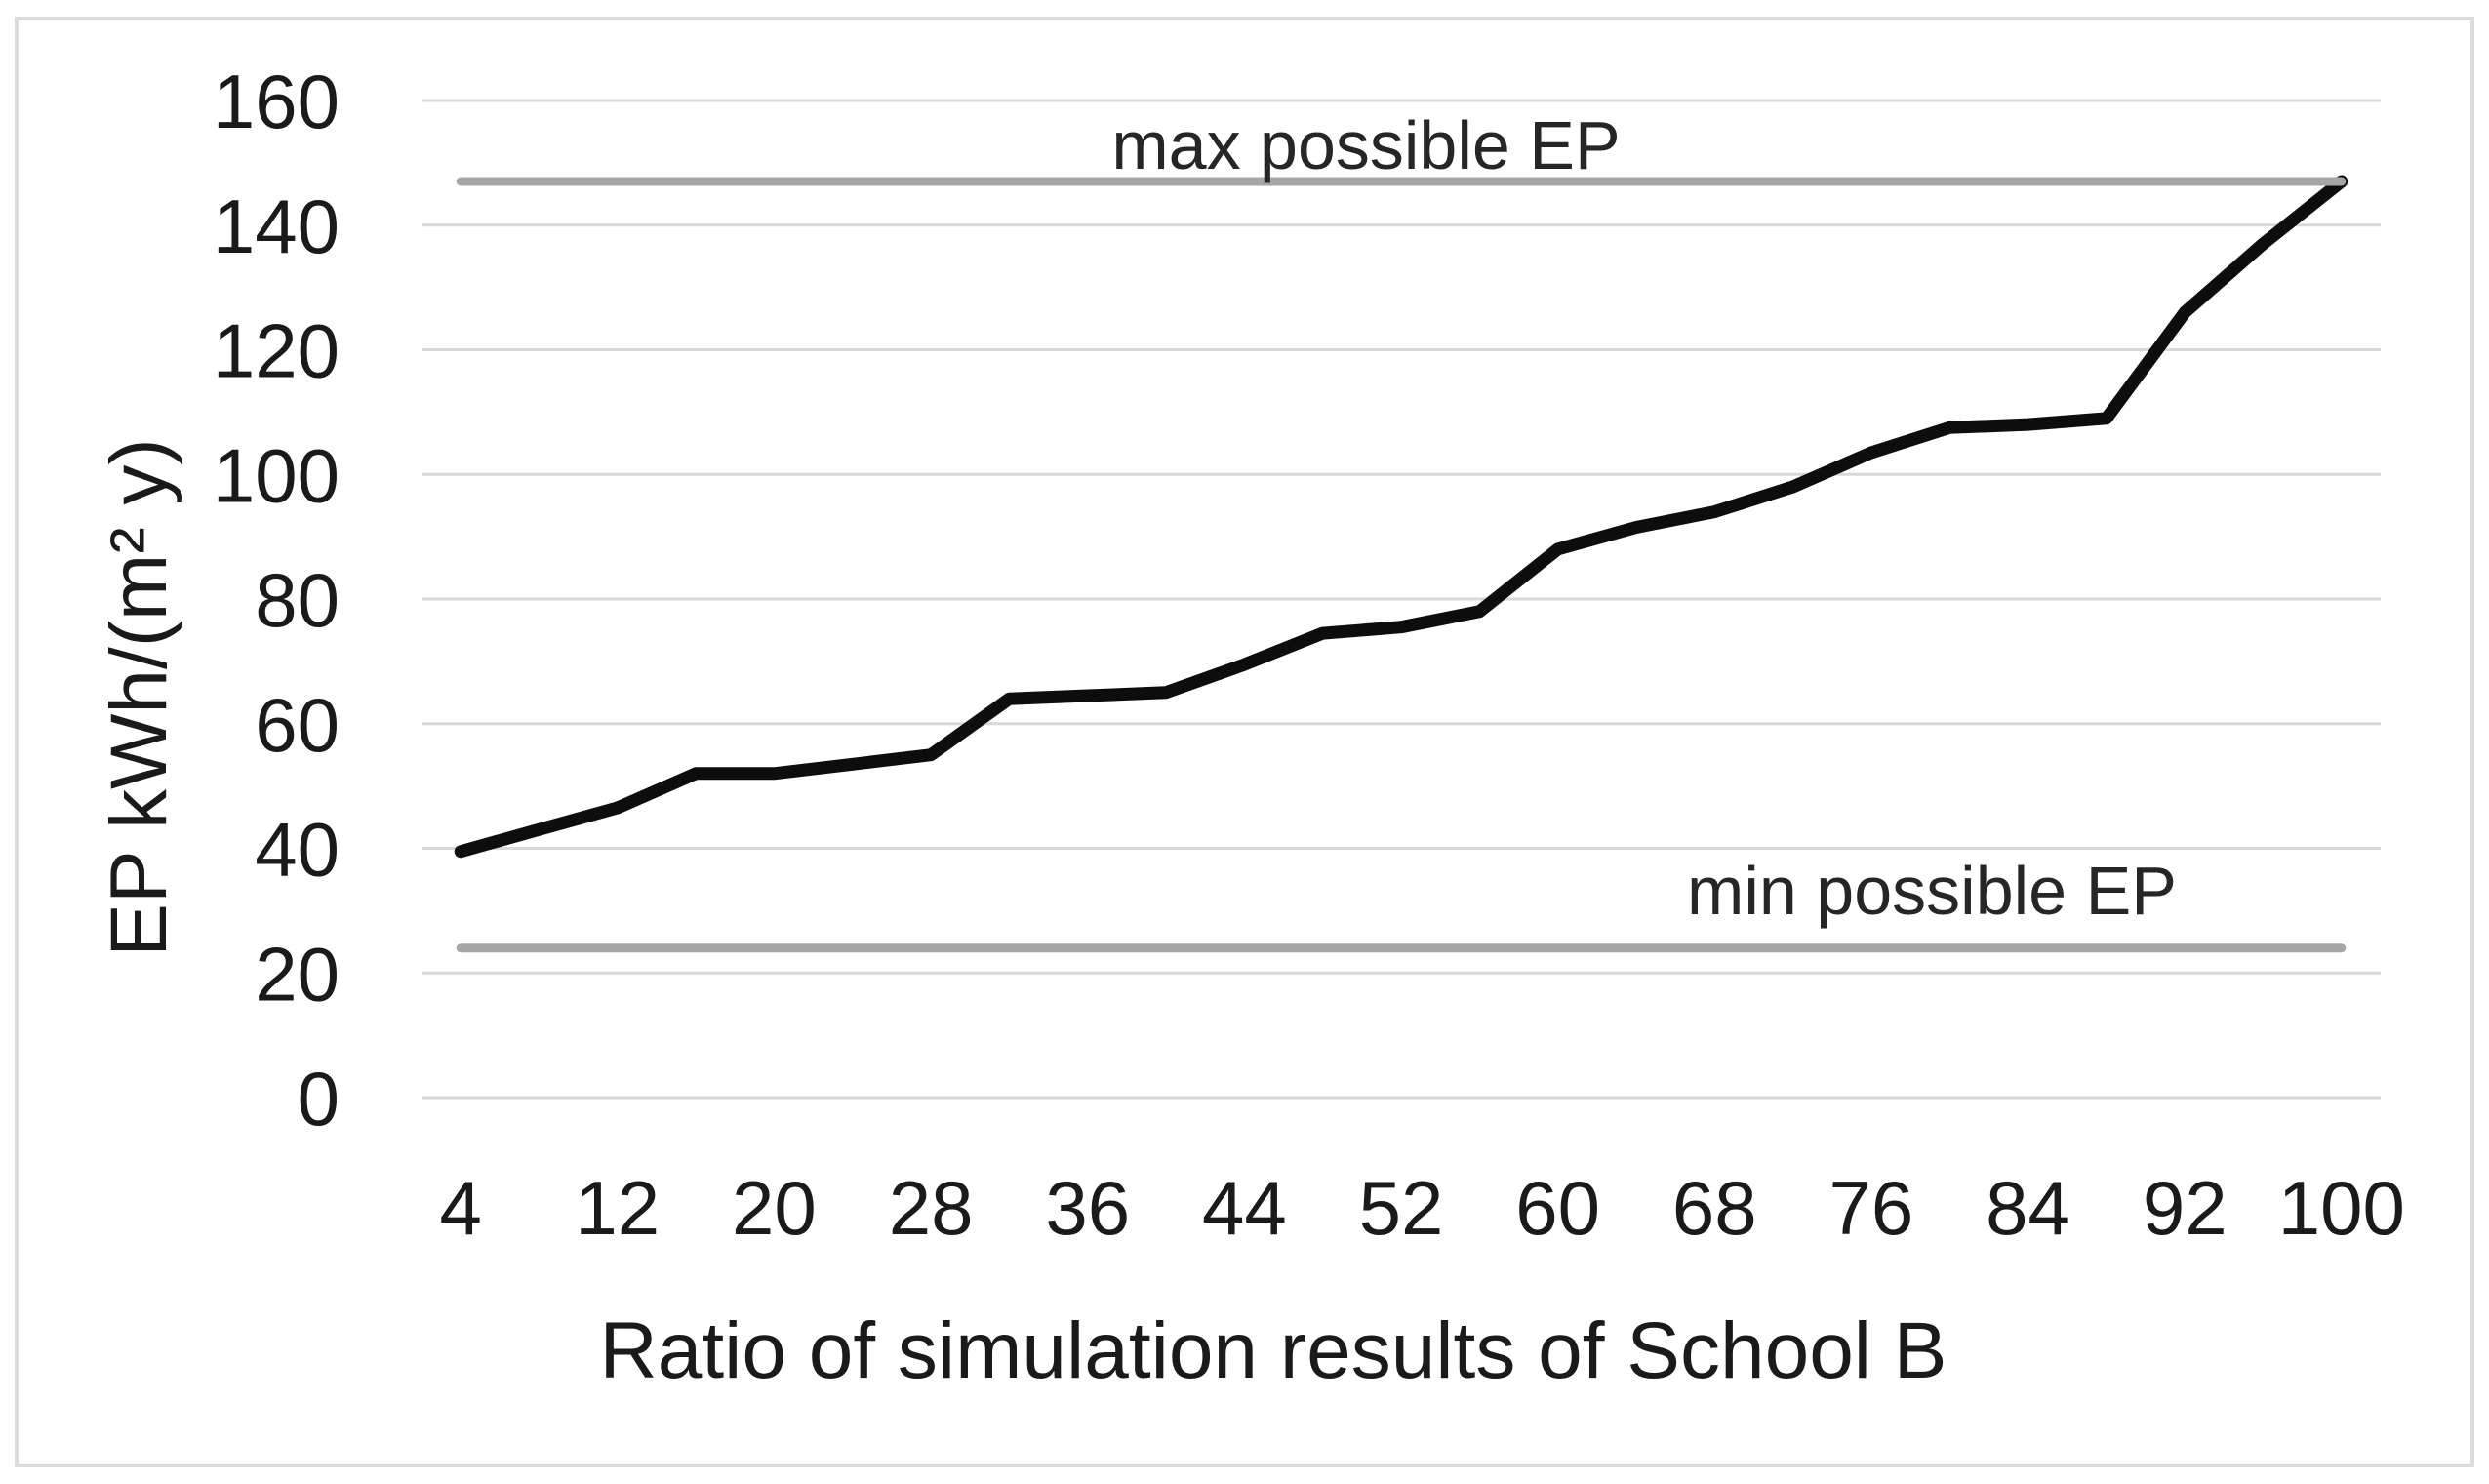 The width and height of the screenshot is (2489, 1484). Describe the element at coordinates (297, 850) in the screenshot. I see `y-tick-label: 40` at that location.